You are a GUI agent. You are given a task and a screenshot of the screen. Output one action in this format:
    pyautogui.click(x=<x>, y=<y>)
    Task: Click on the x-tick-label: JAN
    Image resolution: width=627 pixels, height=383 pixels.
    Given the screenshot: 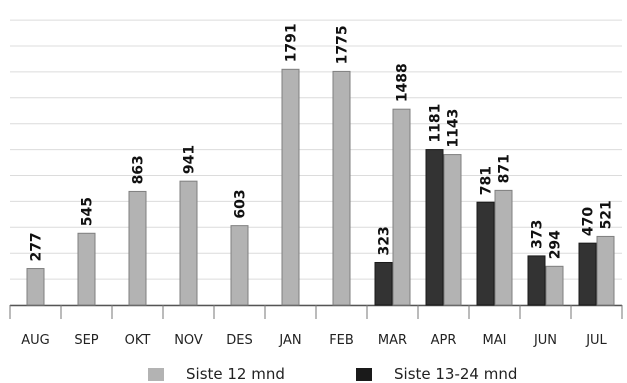 What is the action you would take?
    pyautogui.click(x=289, y=340)
    